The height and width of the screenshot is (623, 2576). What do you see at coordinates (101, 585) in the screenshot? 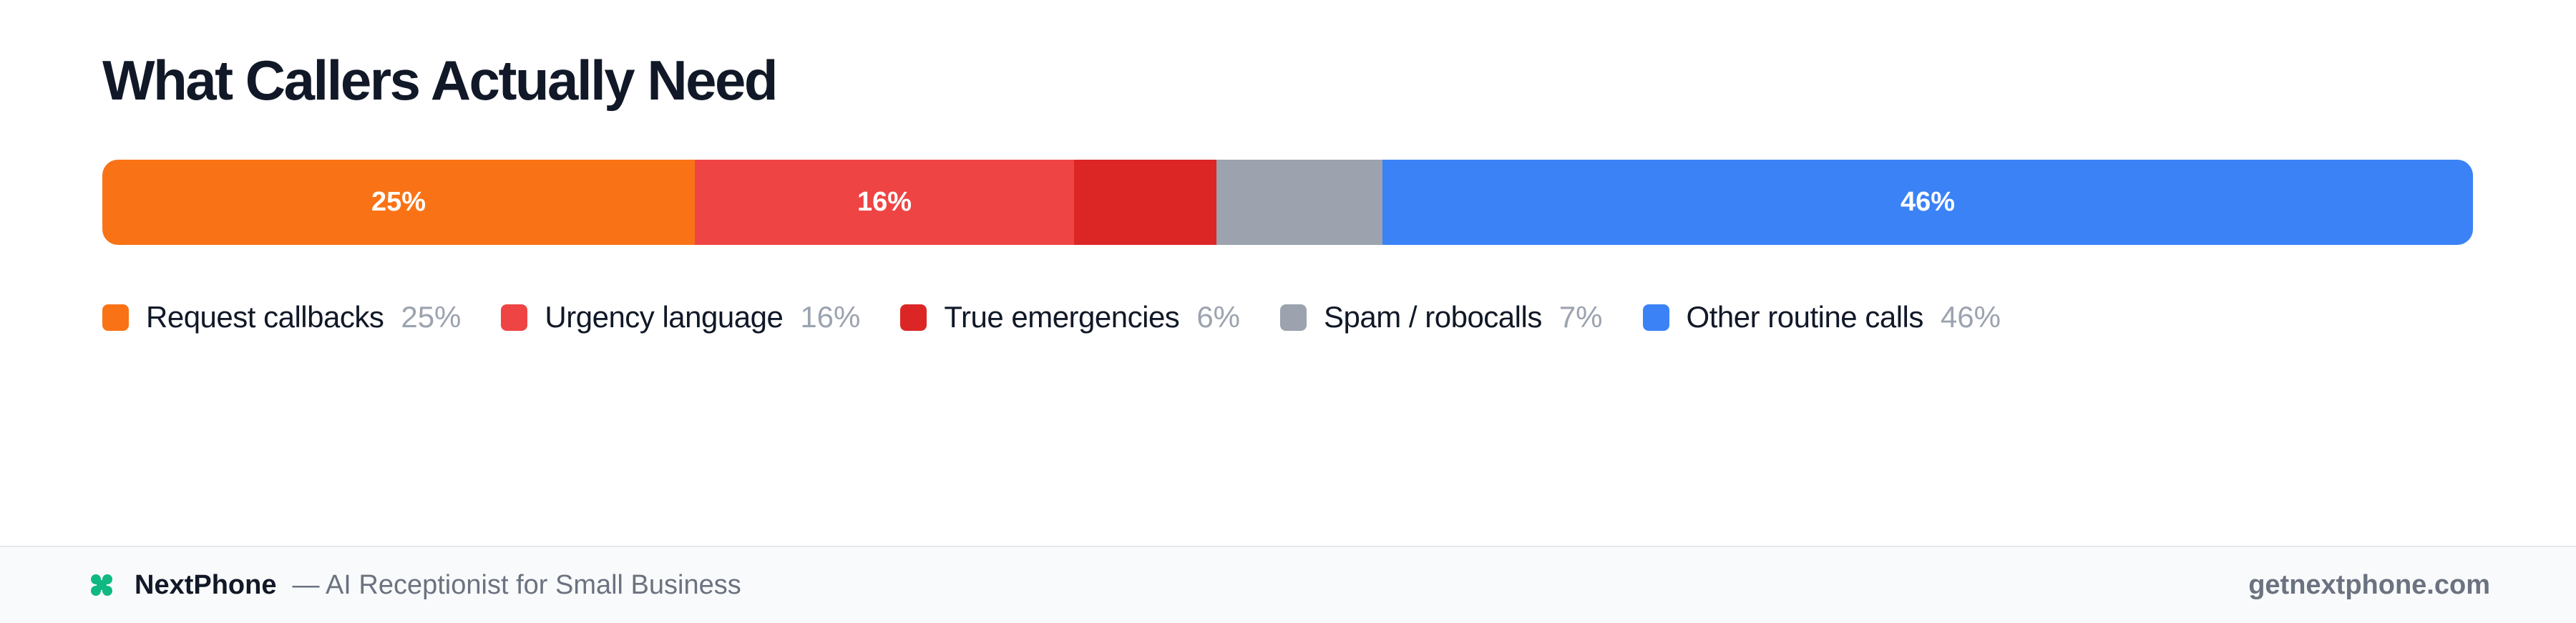
I see `nextphone-logo-icon` at bounding box center [101, 585].